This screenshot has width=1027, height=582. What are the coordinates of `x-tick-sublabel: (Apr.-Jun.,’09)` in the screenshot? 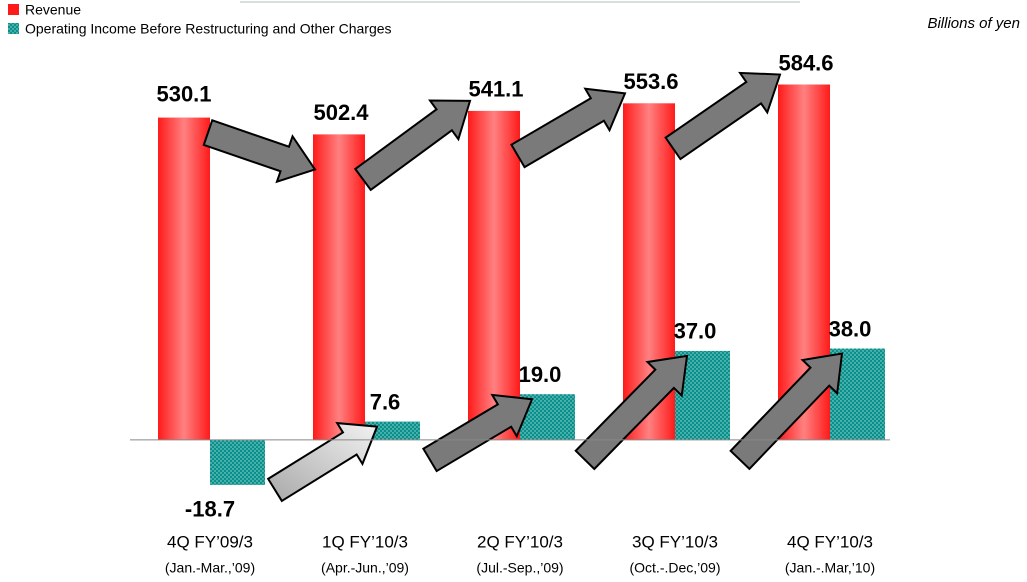 It's located at (365, 568).